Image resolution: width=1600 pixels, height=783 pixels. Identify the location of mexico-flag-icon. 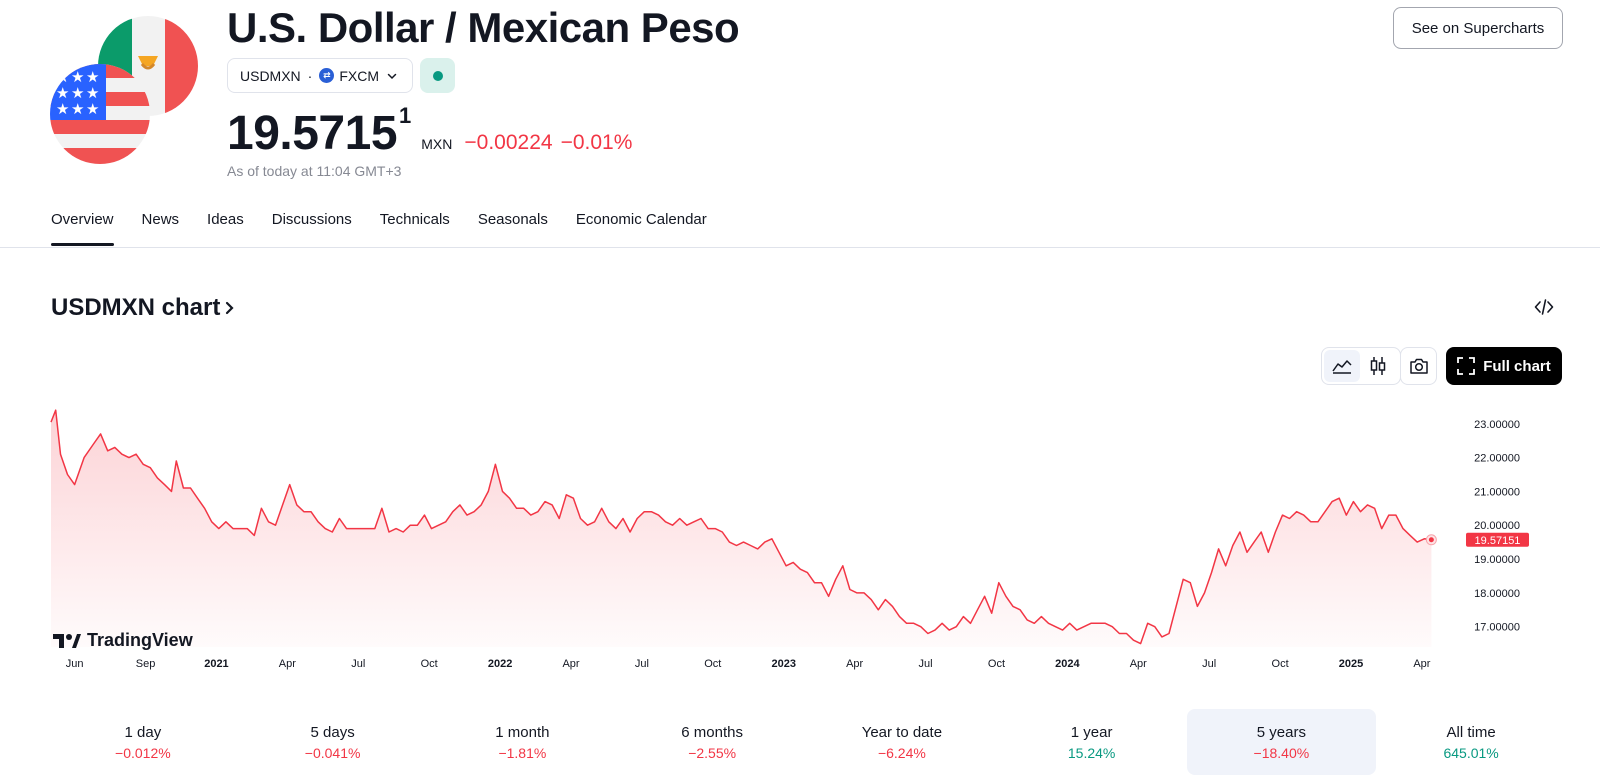
(148, 66).